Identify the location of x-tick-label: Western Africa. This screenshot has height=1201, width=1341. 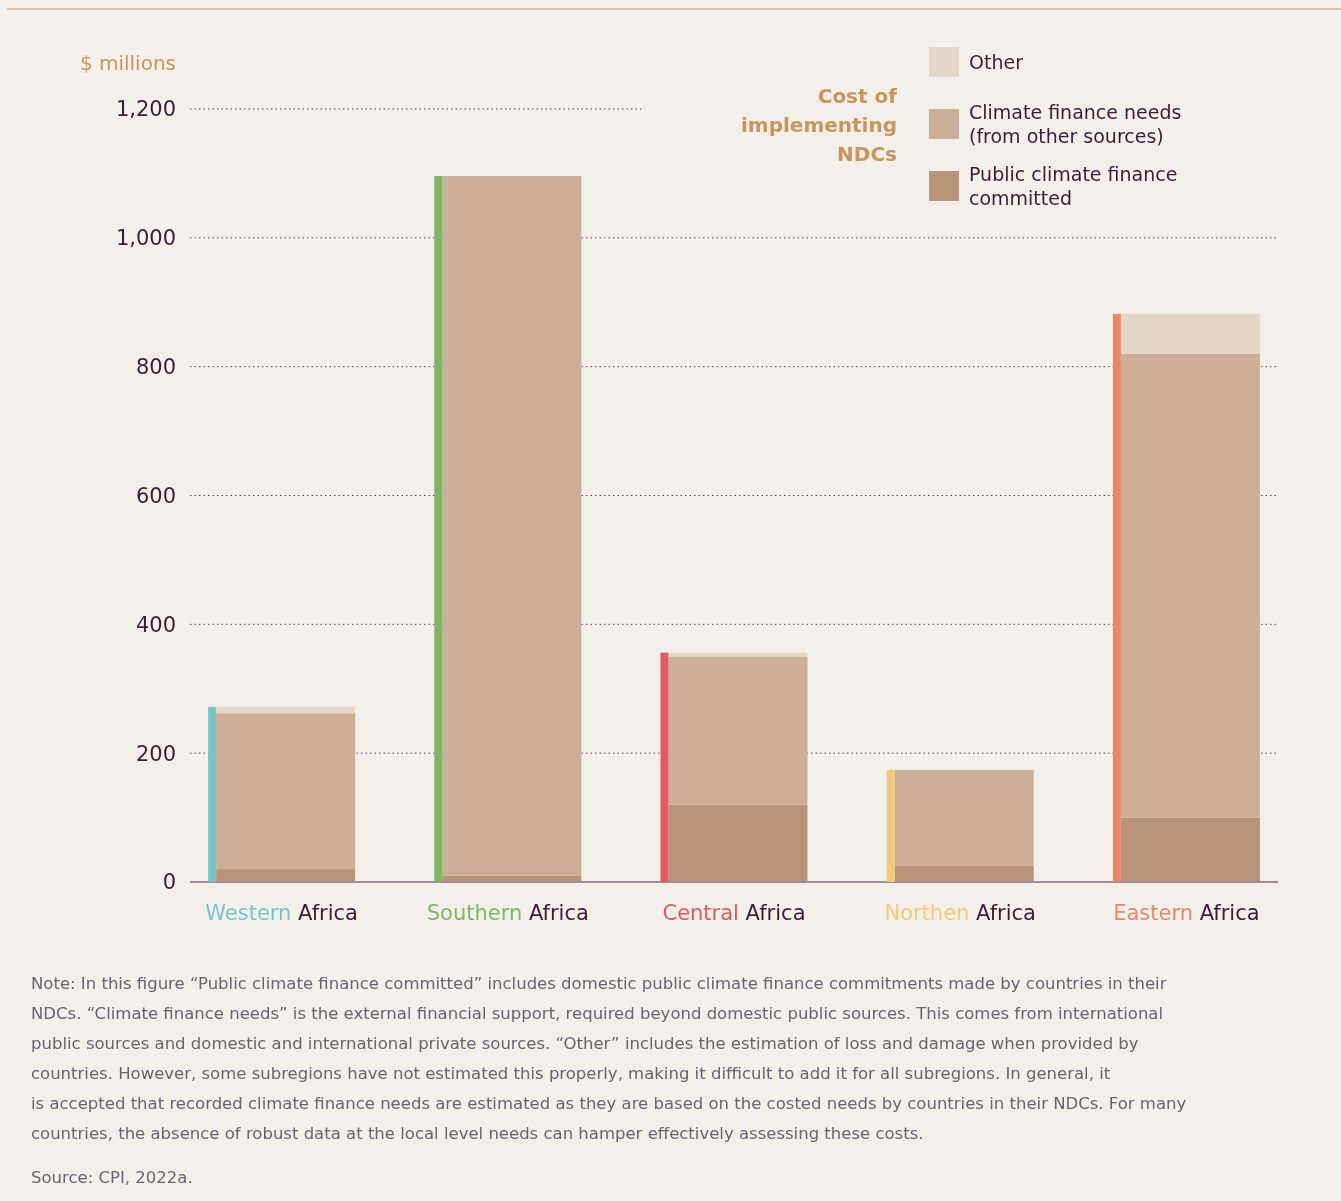
(281, 913).